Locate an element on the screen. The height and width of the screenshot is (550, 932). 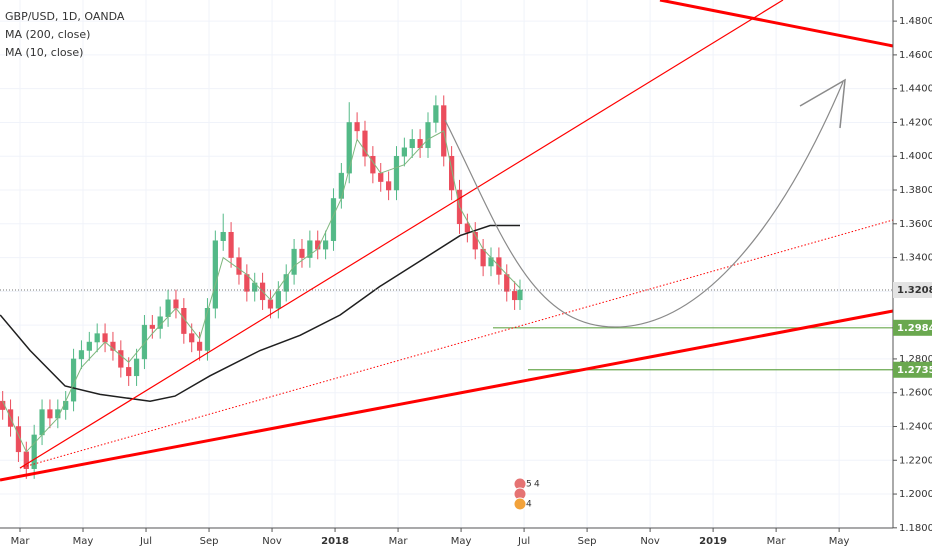
level-label: 1.29843 is located at coordinates (914, 328).